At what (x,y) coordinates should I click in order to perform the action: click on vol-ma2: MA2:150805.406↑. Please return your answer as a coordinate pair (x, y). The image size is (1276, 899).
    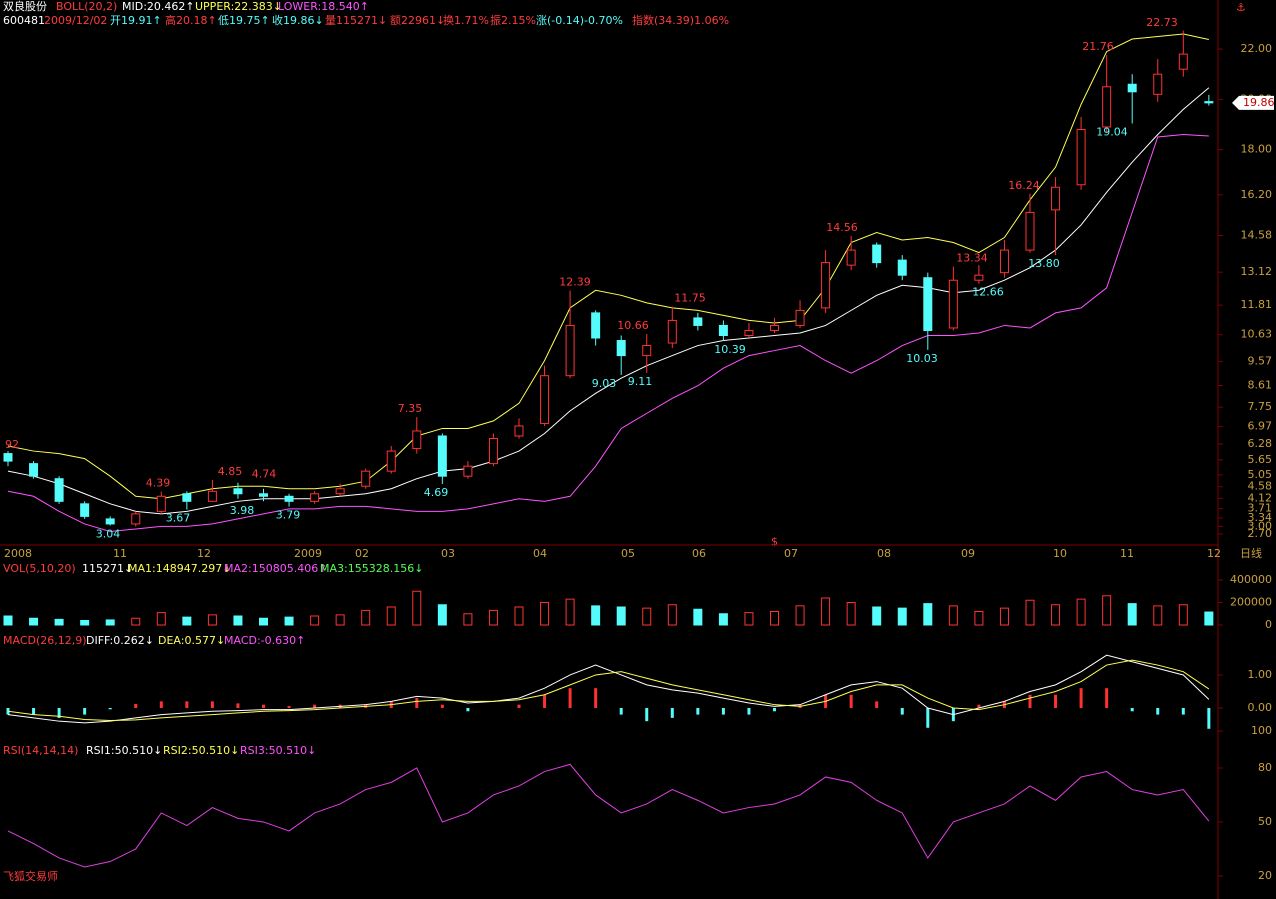
    Looking at the image, I should click on (275, 568).